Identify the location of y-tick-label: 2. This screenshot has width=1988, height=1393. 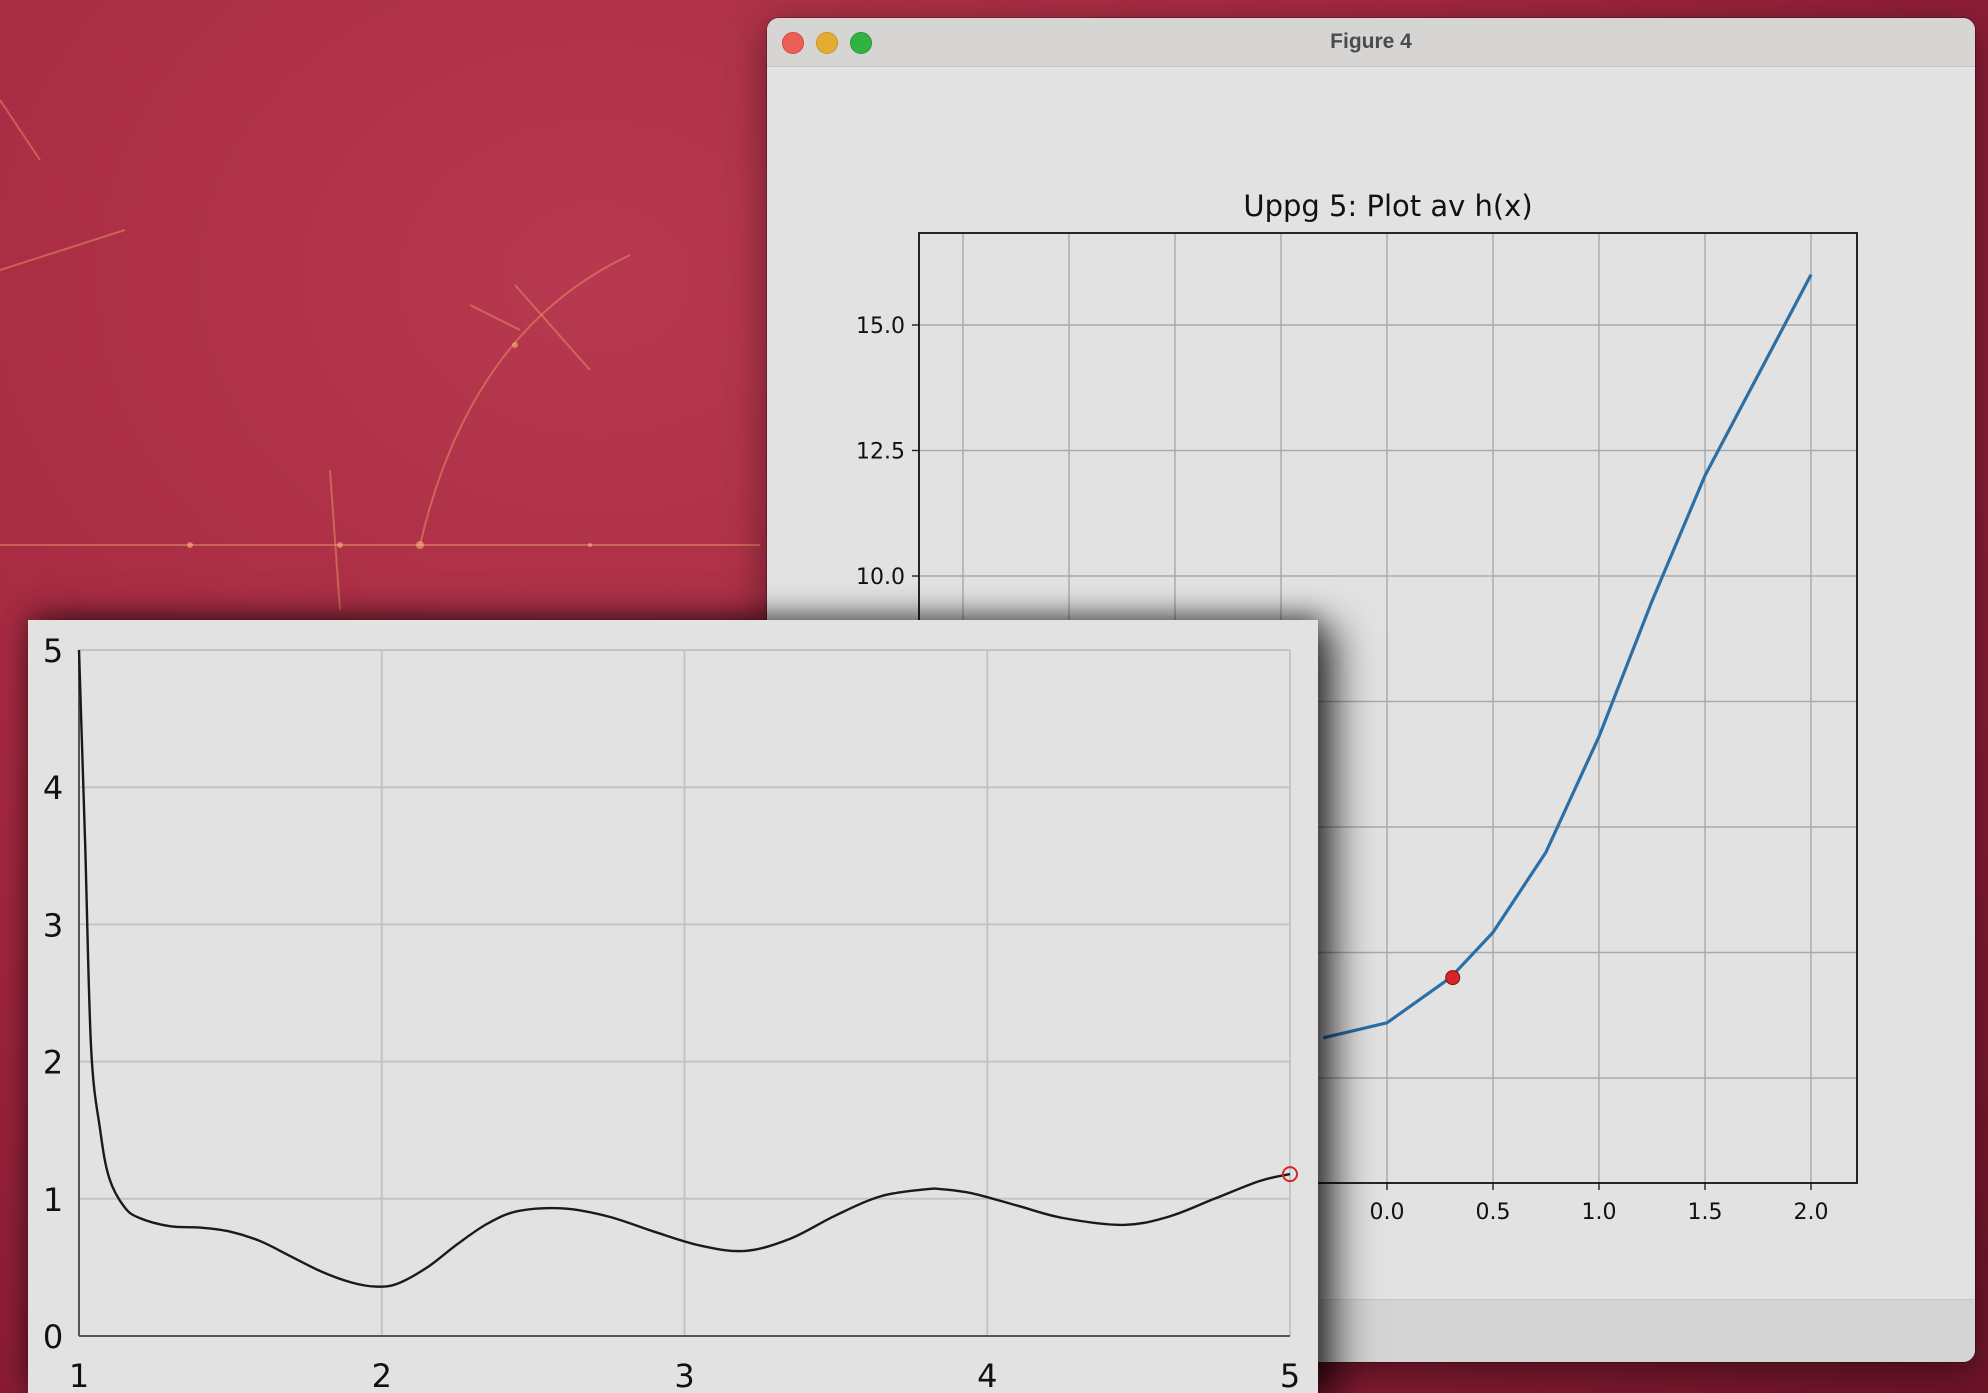
(53, 1063).